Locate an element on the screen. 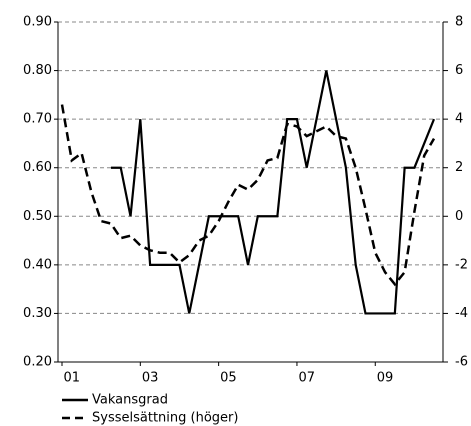 The image size is (471, 426). y-tick-label: 0.40 is located at coordinates (37, 264).